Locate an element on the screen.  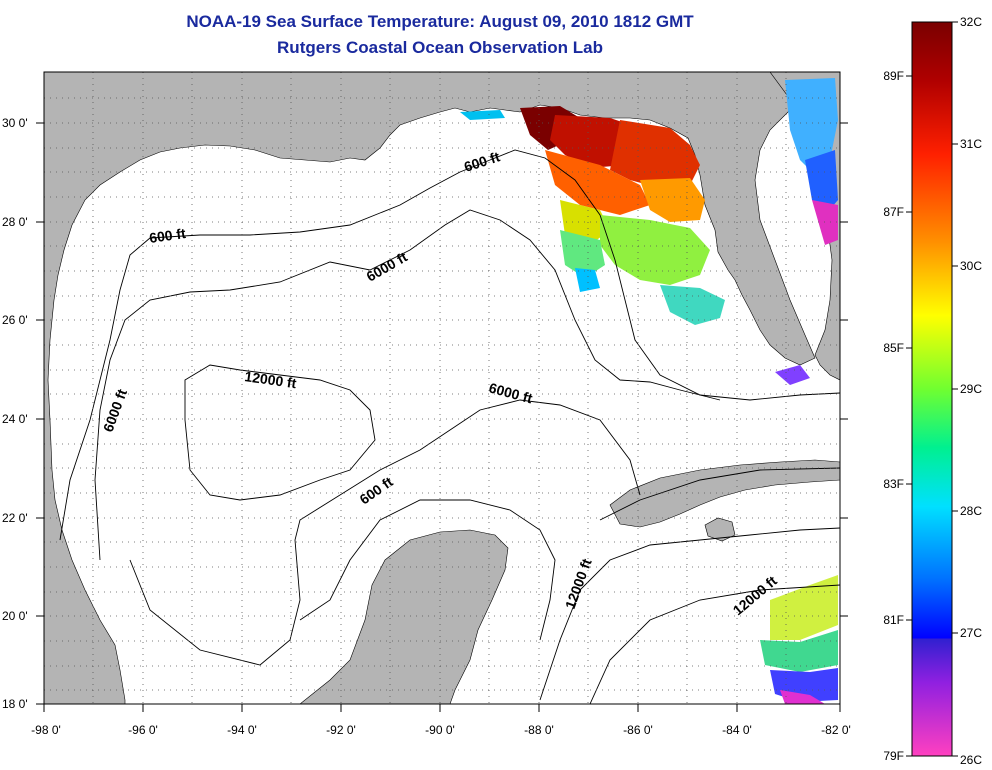
y-tick-label: 22 0' is located at coordinates (15, 518).